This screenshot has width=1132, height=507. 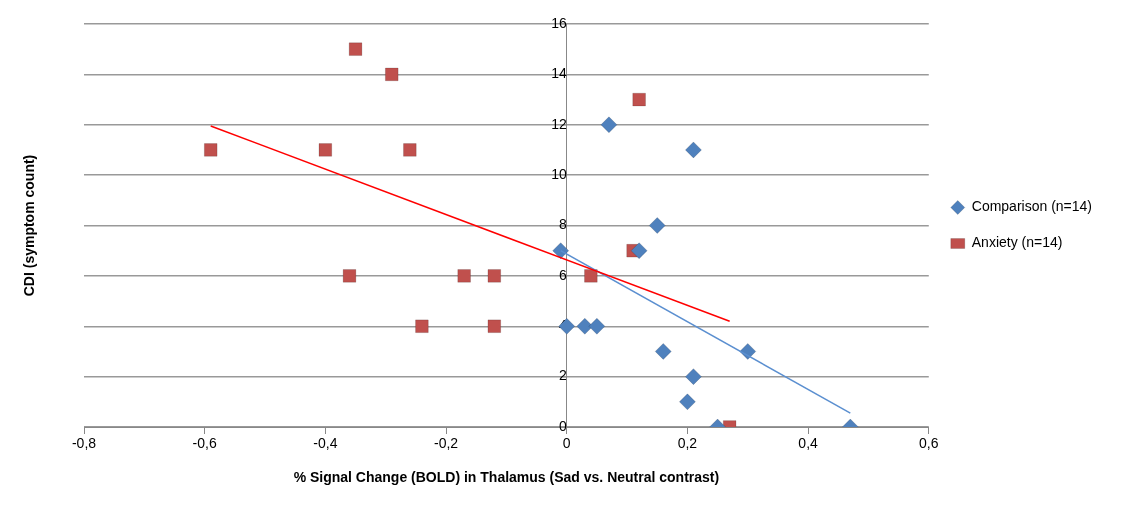 What do you see at coordinates (325, 443) in the screenshot?
I see `x-tick-label: -0,4` at bounding box center [325, 443].